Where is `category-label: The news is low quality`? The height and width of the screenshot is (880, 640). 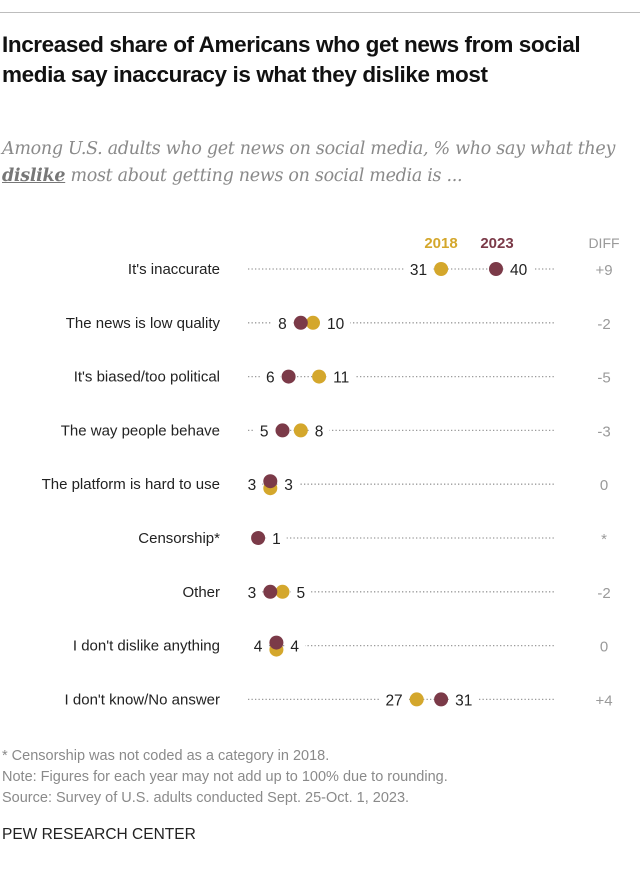 category-label: The news is low quality is located at coordinates (143, 323).